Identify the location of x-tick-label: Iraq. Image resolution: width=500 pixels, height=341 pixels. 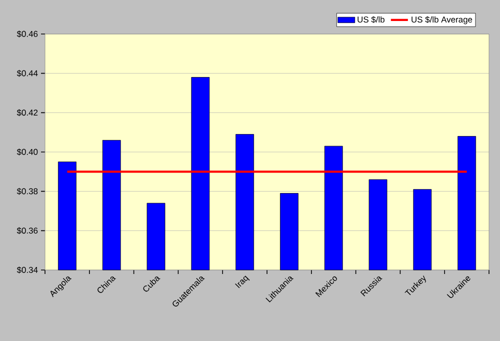
(242, 282).